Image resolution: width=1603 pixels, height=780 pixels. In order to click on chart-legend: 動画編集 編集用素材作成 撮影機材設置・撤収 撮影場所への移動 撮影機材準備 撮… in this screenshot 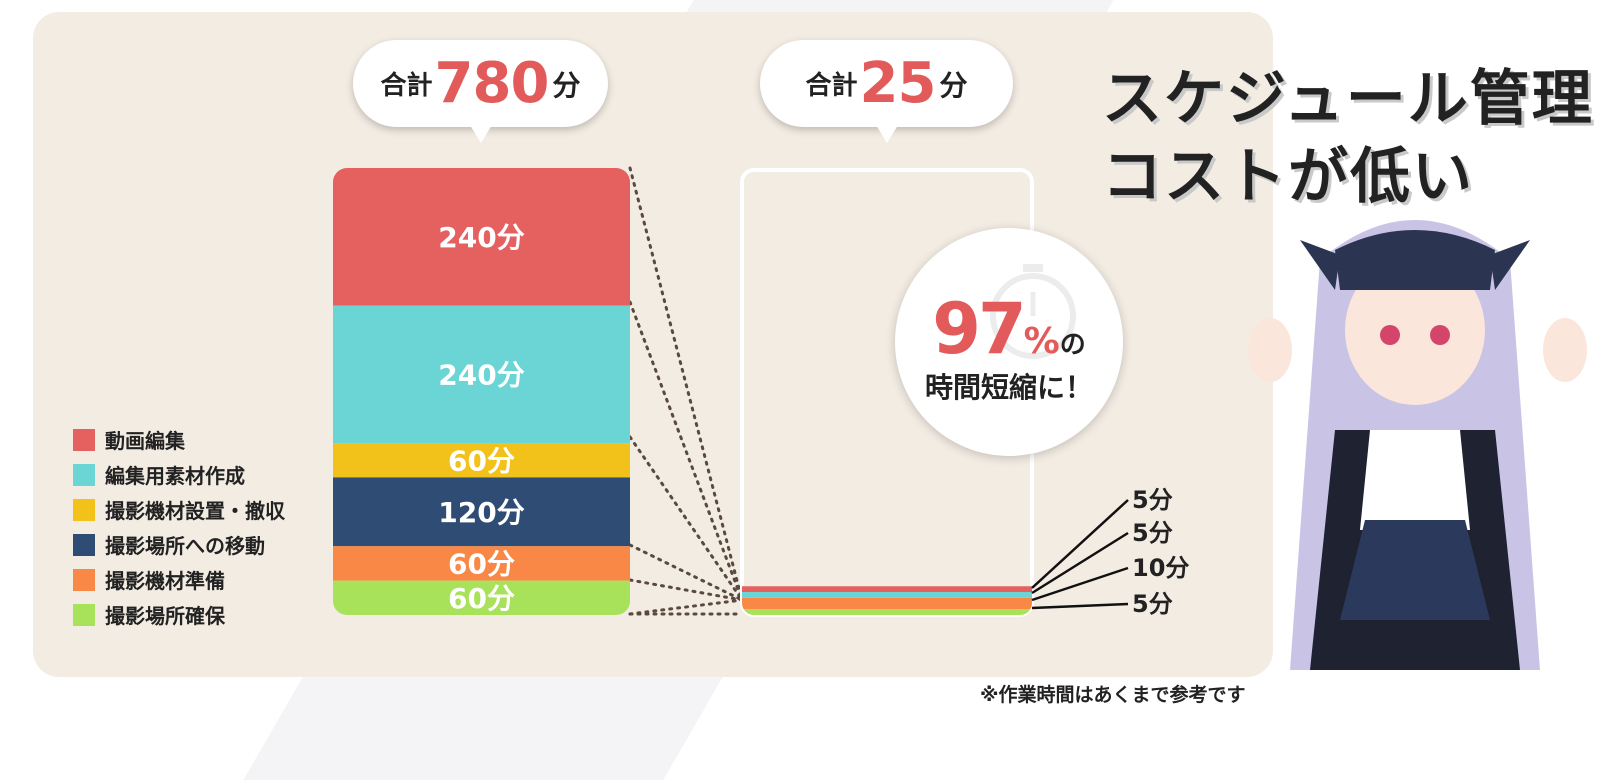, I will do `click(179, 527)`.